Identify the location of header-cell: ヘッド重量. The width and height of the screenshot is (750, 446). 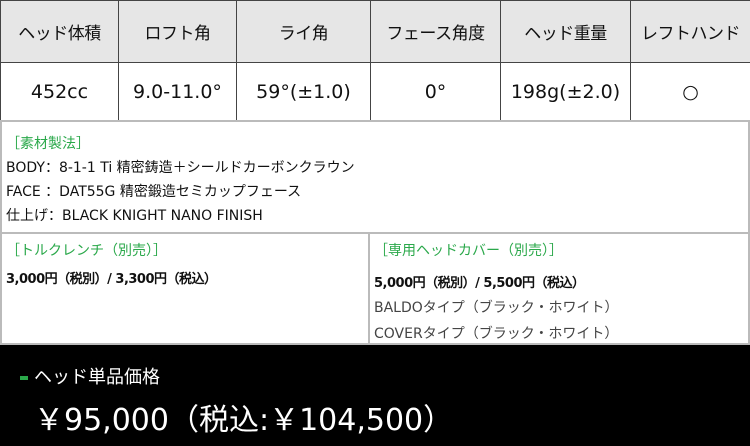
(565, 31).